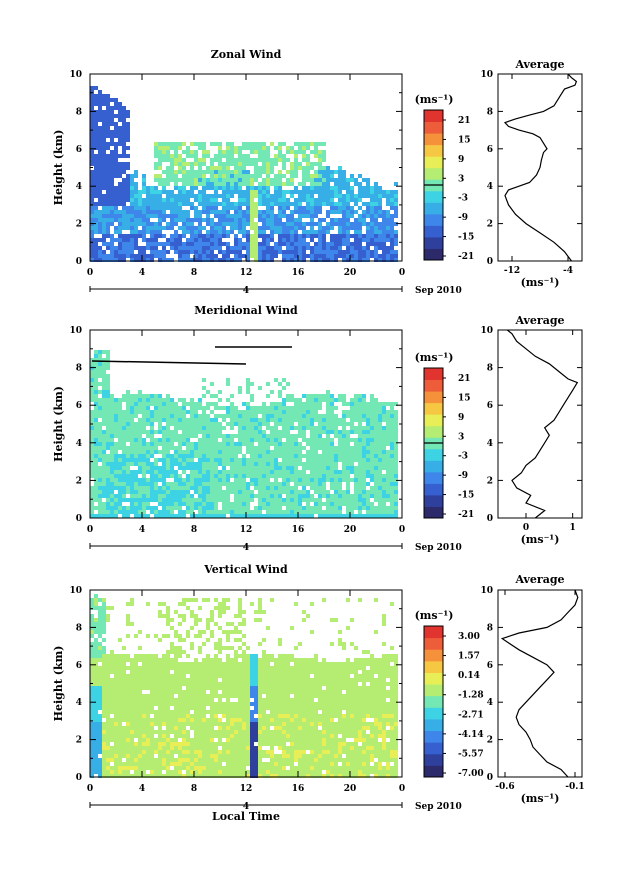  Describe the element at coordinates (461, 418) in the screenshot. I see `colorbar-label: 9` at that location.